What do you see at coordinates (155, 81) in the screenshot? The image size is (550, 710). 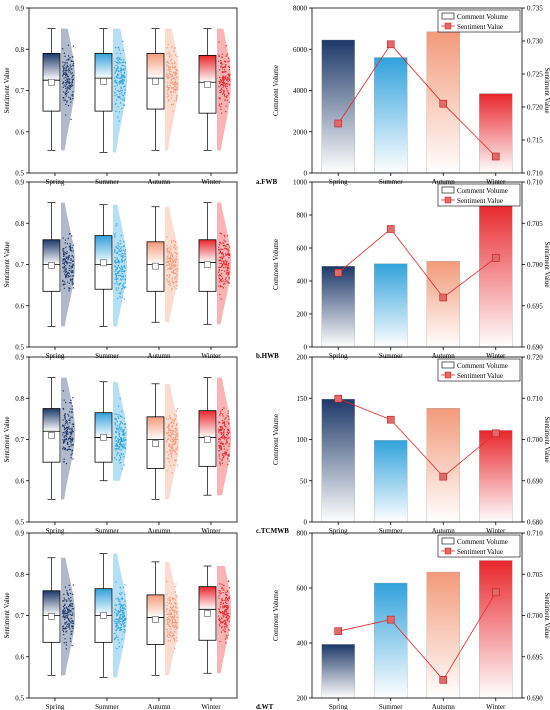 I see `mean-marker` at bounding box center [155, 81].